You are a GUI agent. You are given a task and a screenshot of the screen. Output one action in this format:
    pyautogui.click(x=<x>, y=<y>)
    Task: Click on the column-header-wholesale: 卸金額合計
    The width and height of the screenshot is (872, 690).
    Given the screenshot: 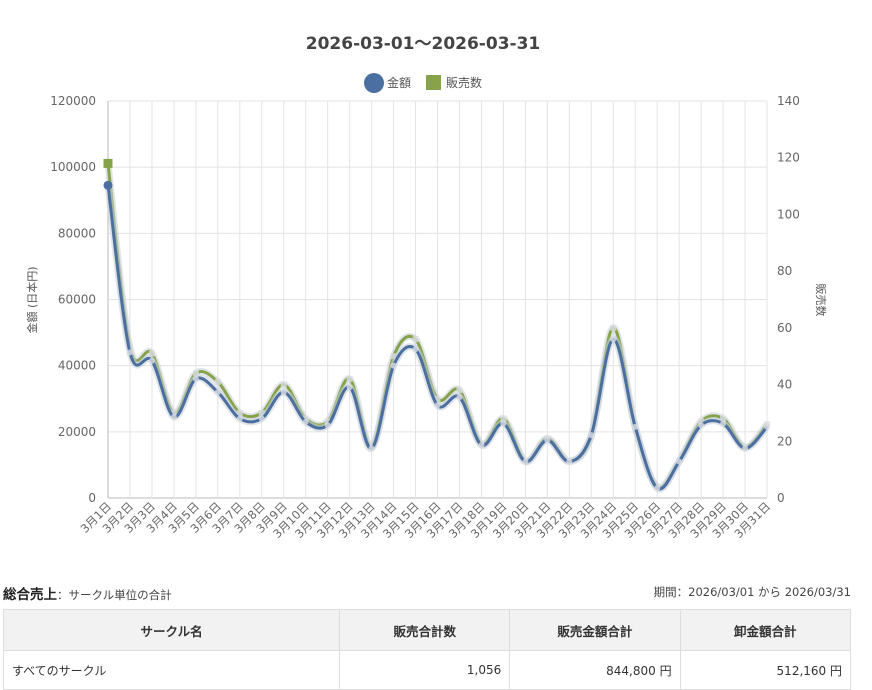 What is the action you would take?
    pyautogui.click(x=765, y=630)
    